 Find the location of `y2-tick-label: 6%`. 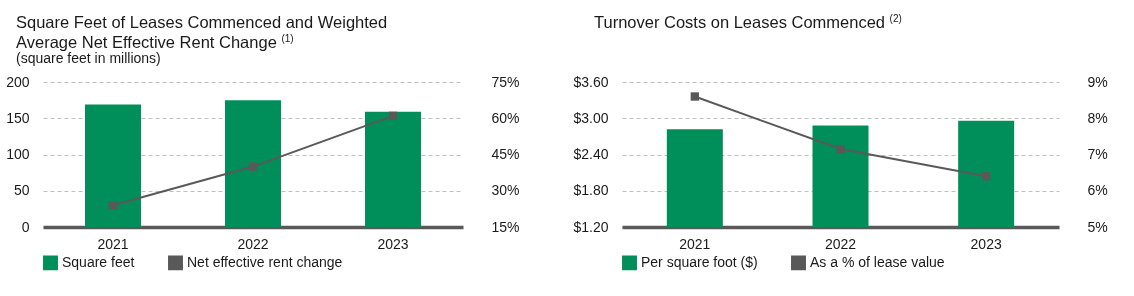

y2-tick-label: 6% is located at coordinates (1097, 190).